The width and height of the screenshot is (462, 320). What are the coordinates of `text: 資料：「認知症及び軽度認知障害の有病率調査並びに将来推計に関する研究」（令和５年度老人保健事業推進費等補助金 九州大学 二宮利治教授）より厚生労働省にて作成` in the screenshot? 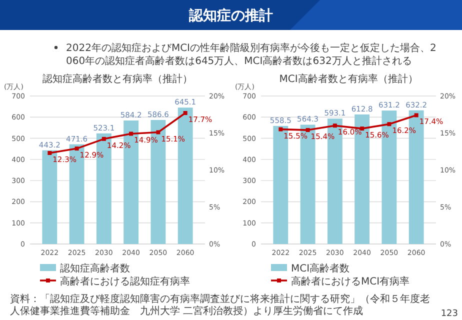 It's located at (220, 305).